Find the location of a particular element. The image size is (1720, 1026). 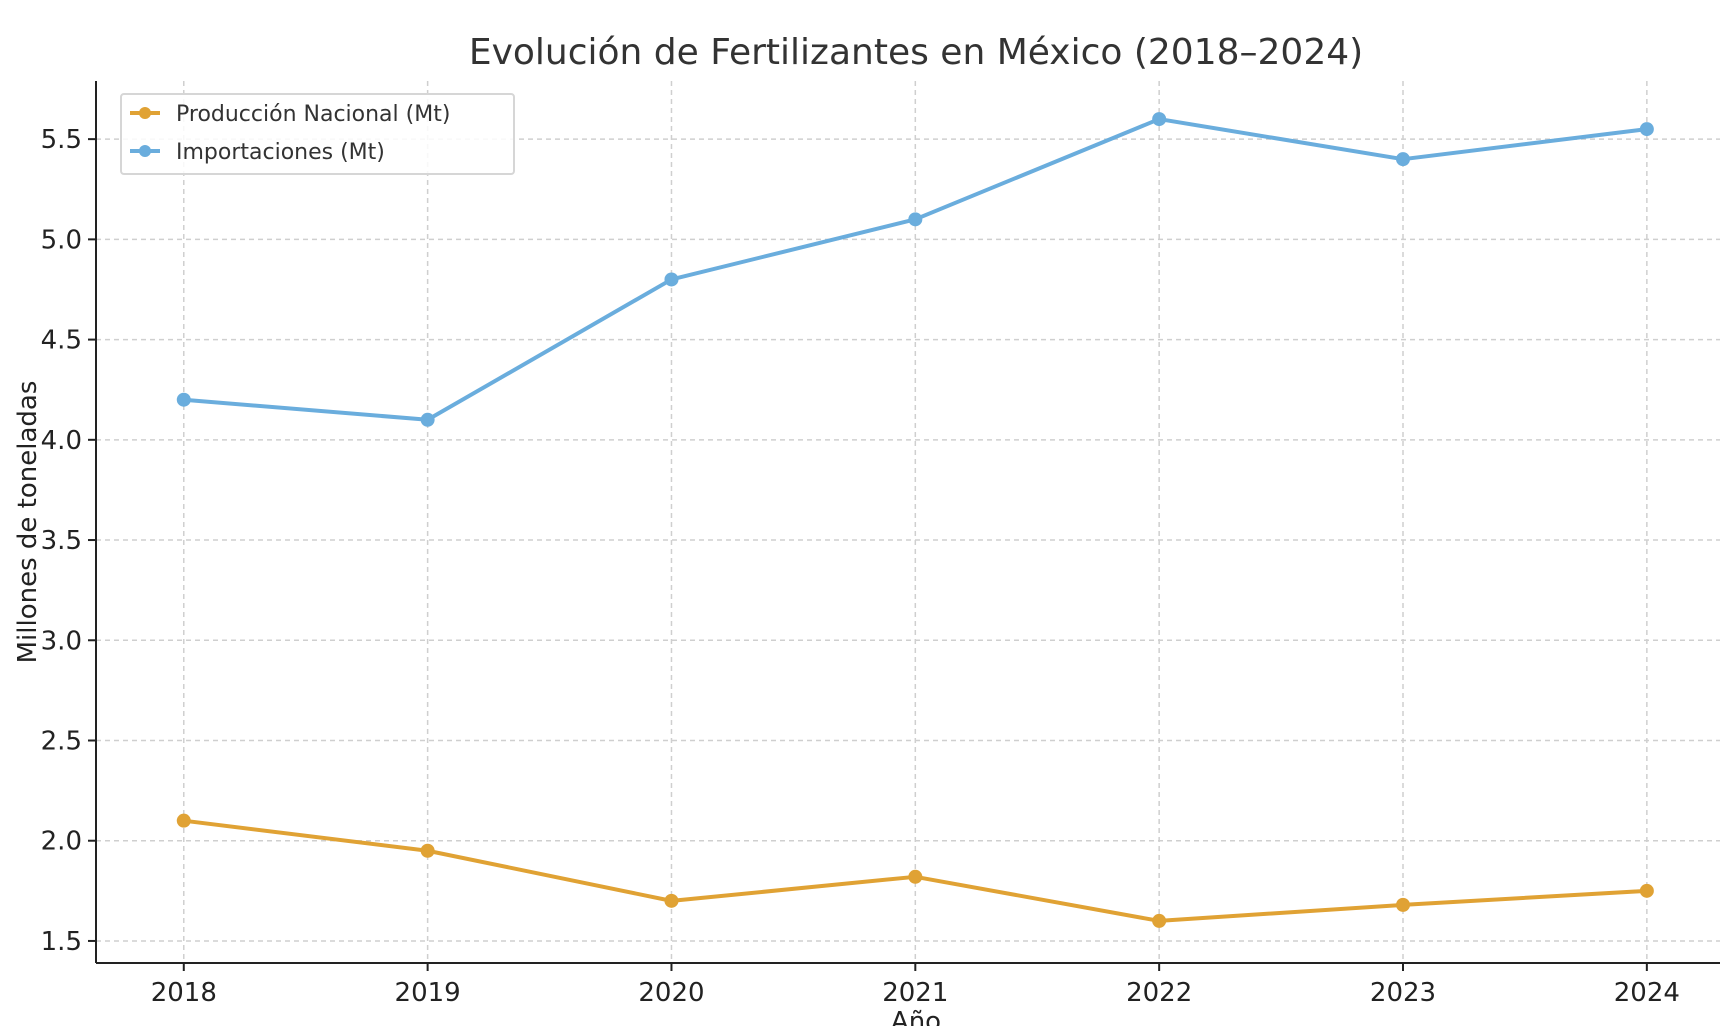

y-tick-label: 3.5 is located at coordinates (61, 541).